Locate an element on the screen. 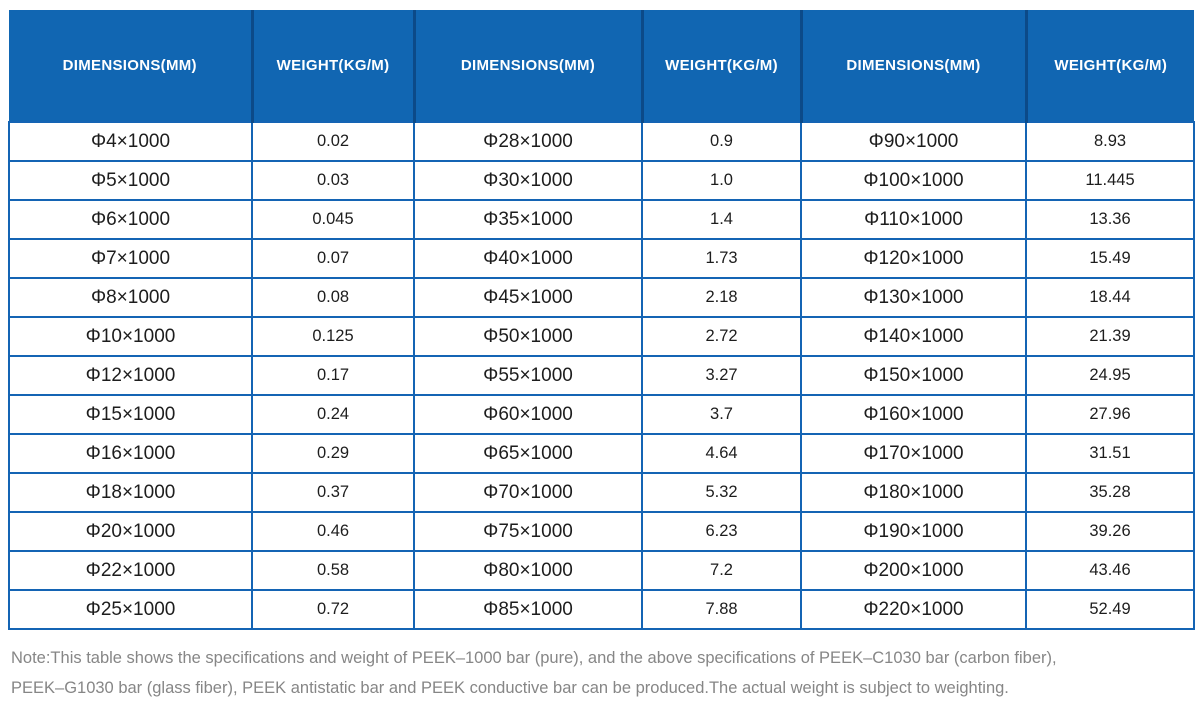 The image size is (1200, 704). weight-cell: 13.36 is located at coordinates (1110, 219).